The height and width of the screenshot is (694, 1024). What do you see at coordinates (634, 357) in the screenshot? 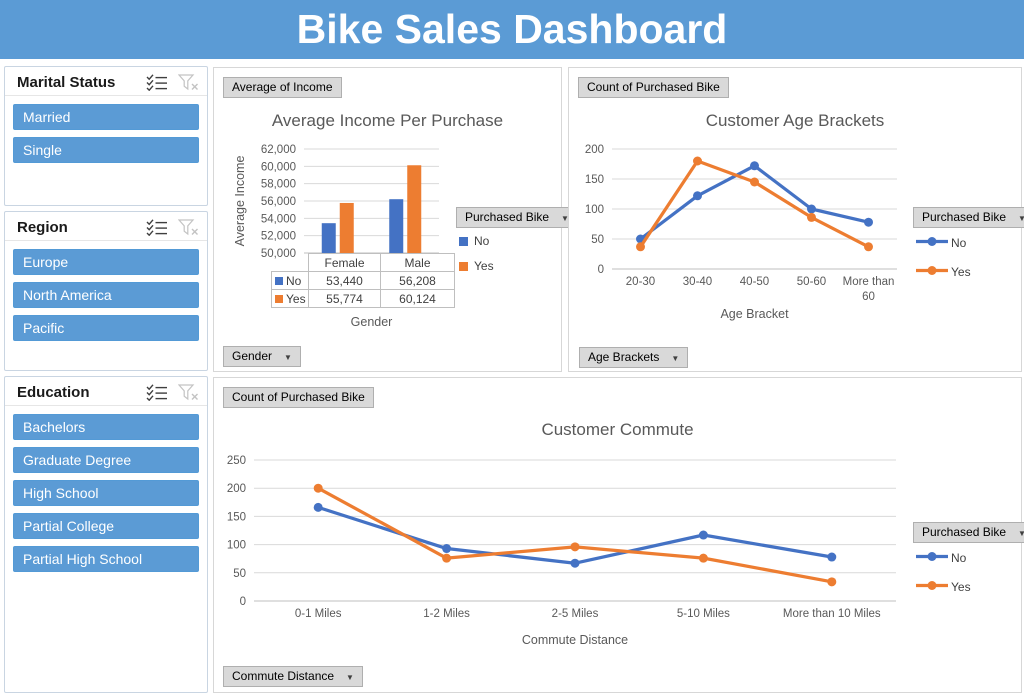
I see `field-button-age-brackets: Age Brackets ▼` at bounding box center [634, 357].